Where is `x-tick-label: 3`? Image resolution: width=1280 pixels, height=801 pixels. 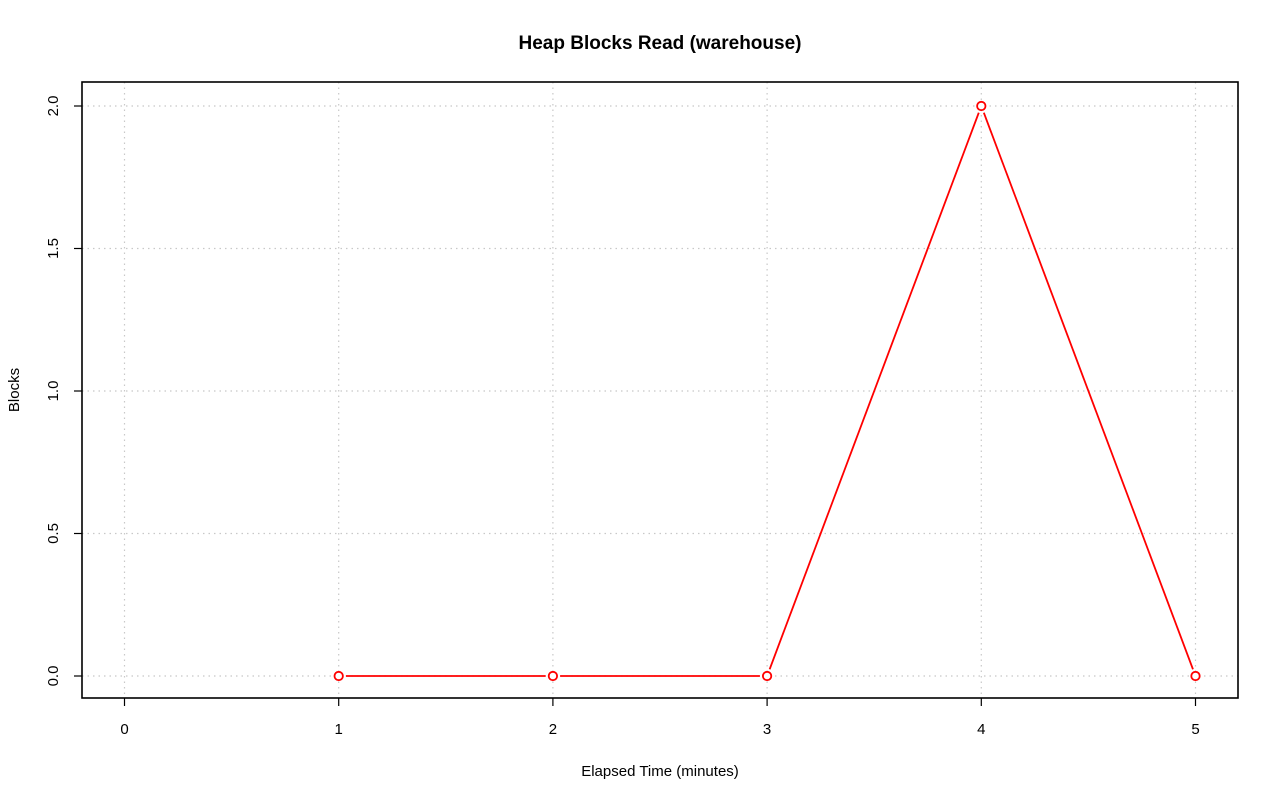
x-tick-label: 3 is located at coordinates (767, 729).